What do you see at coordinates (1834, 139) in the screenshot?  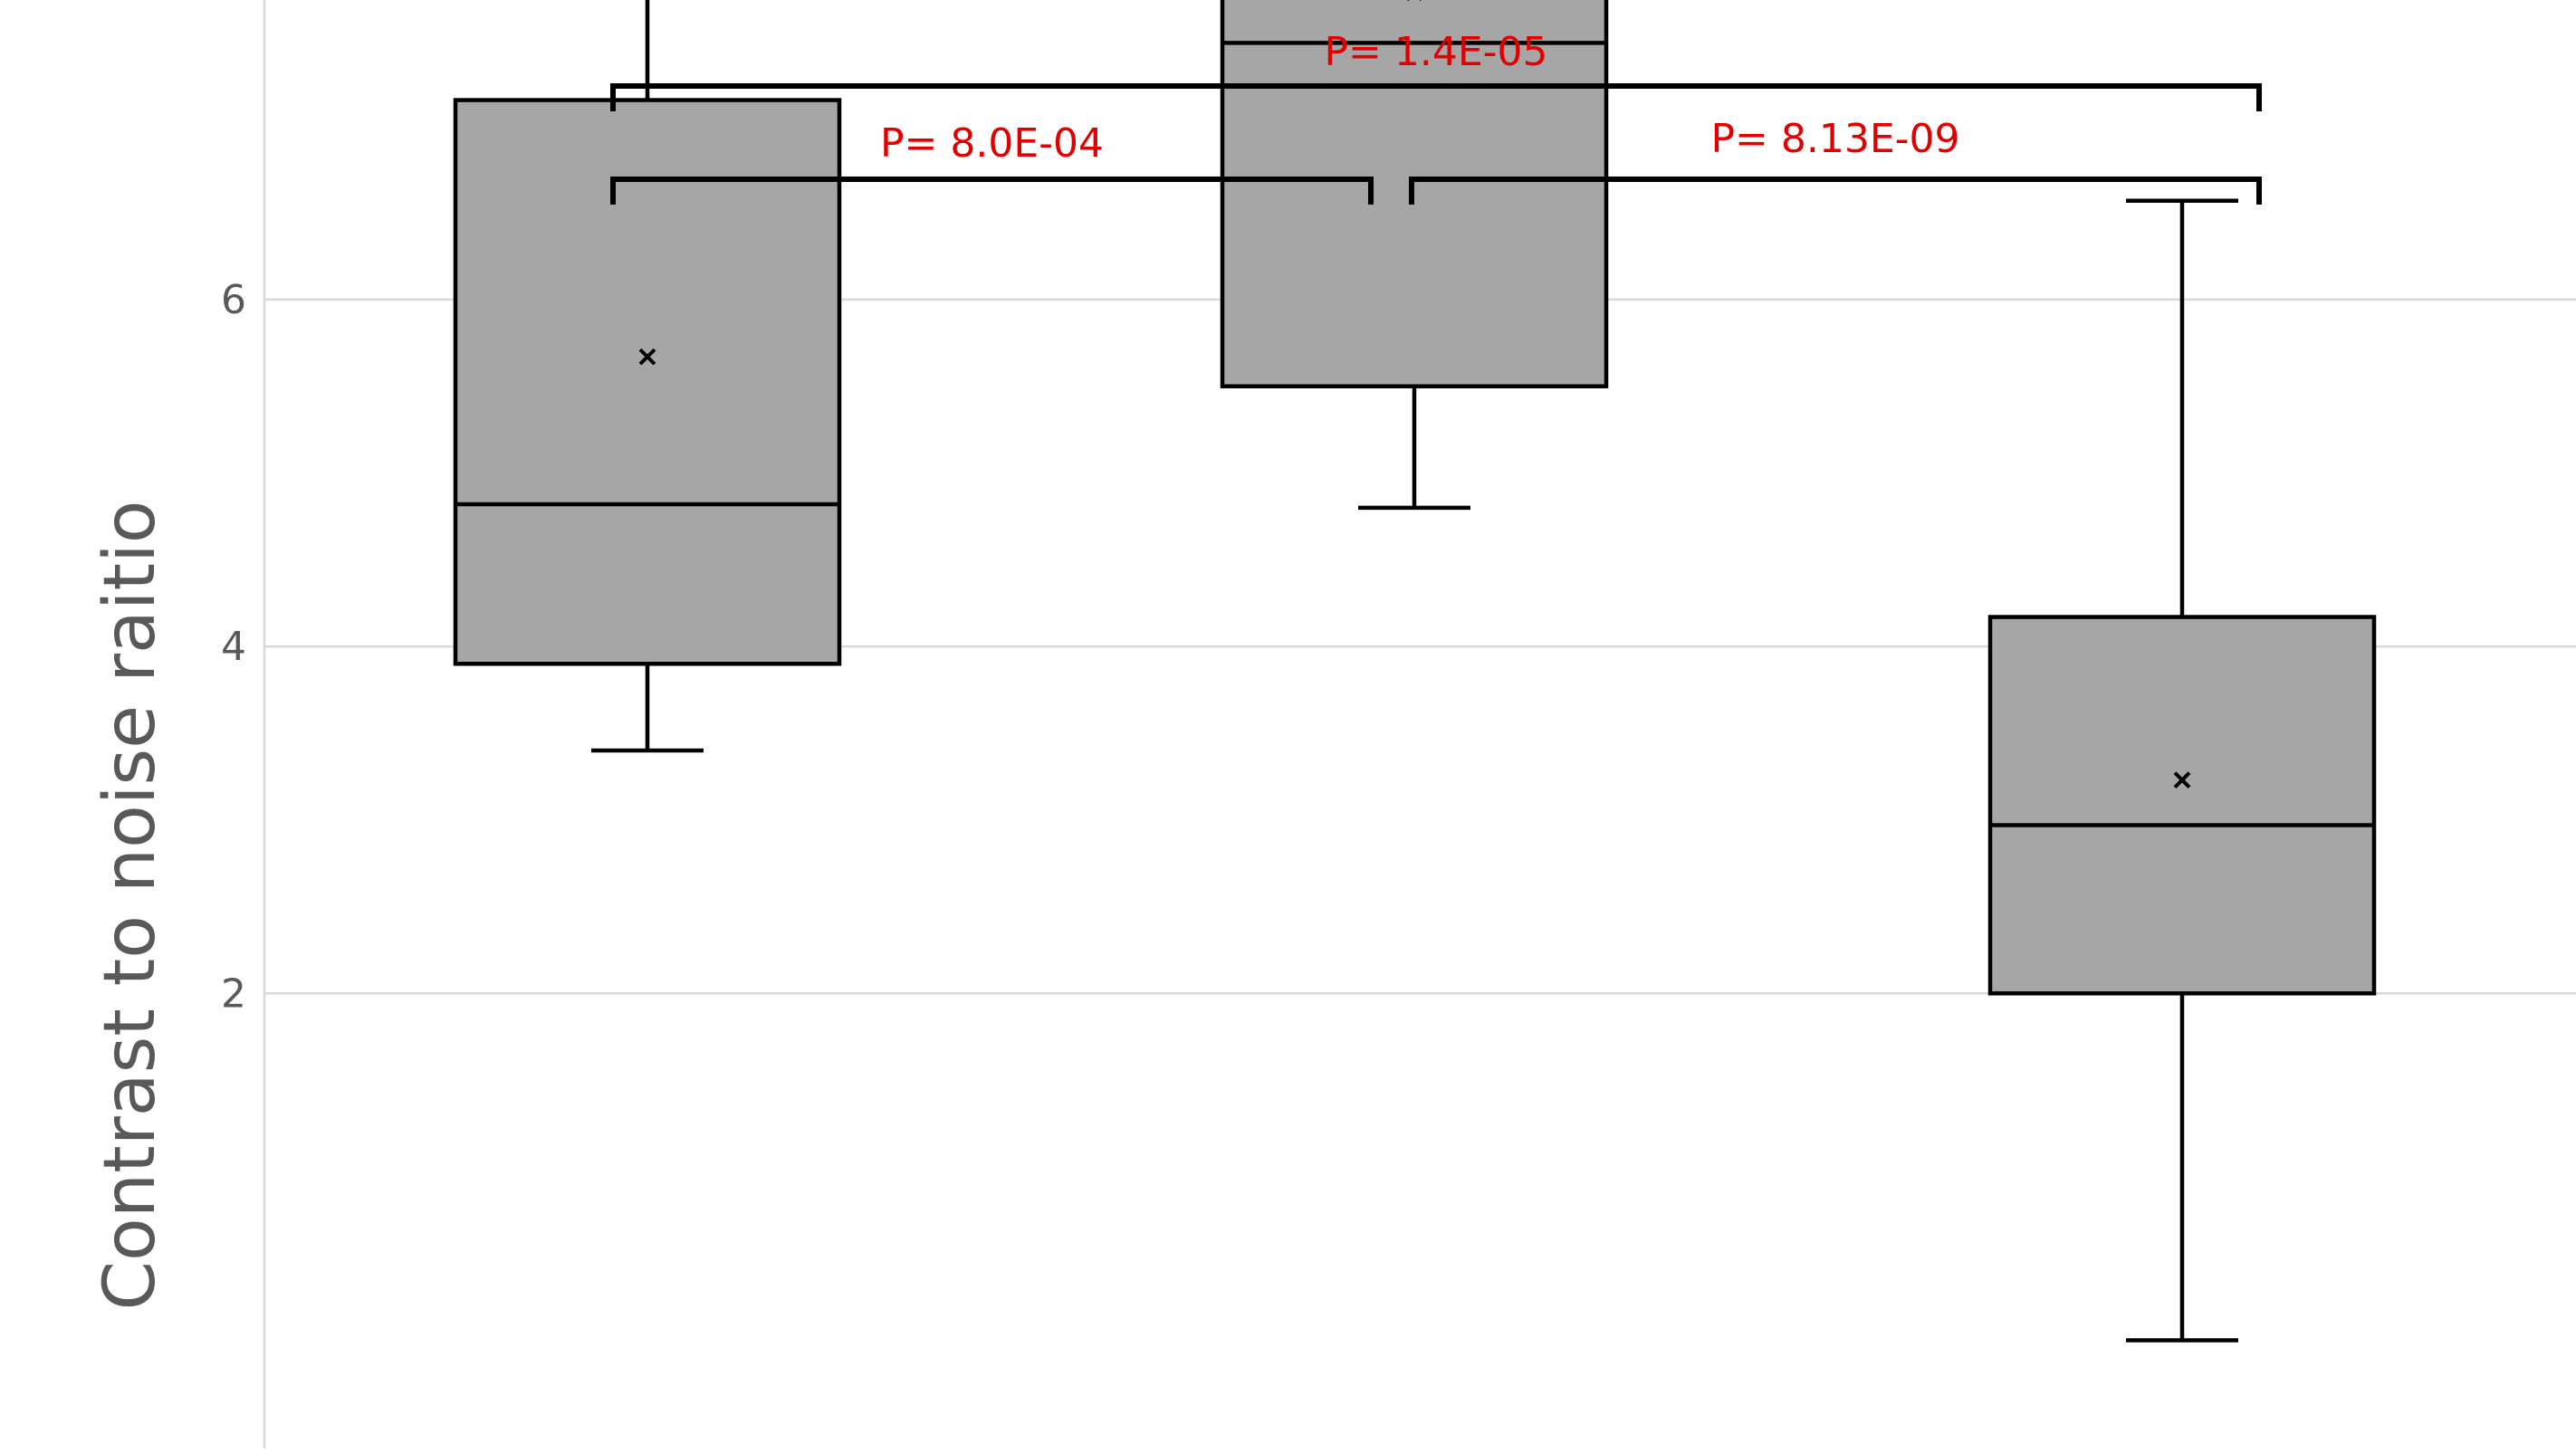 I see `p-value-label: P= 8.13E-09` at bounding box center [1834, 139].